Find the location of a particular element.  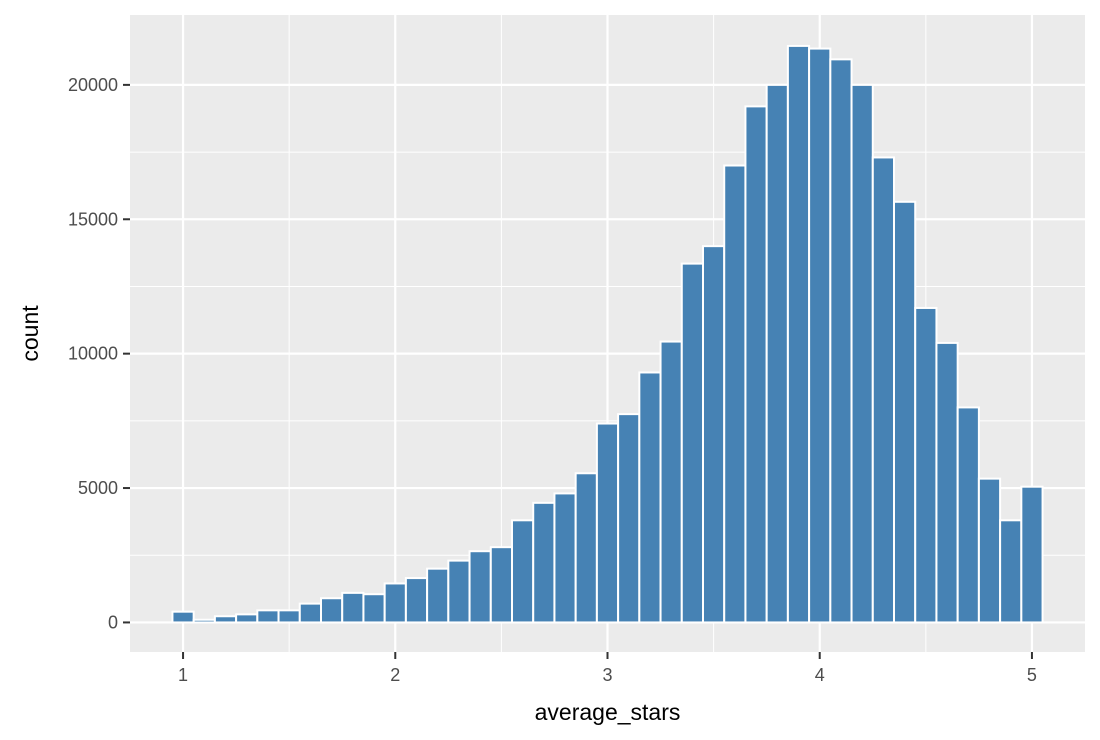

x-tick-label: 1 is located at coordinates (183, 675).